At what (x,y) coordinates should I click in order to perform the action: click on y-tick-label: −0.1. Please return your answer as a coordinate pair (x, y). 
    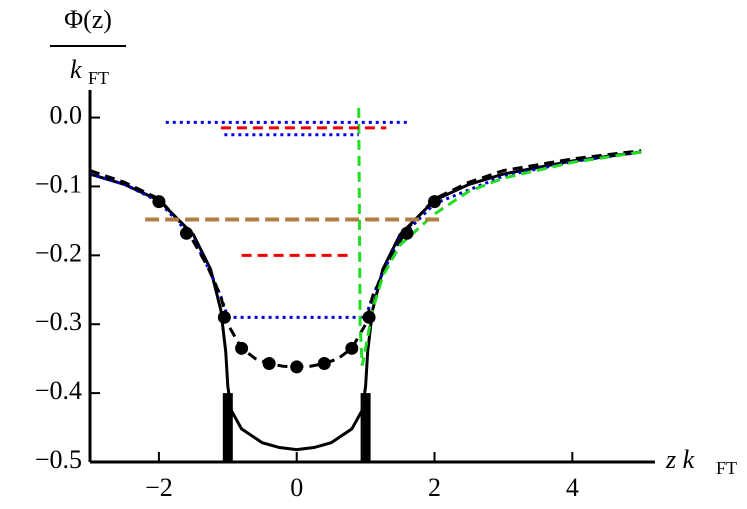
    Looking at the image, I should click on (58, 183).